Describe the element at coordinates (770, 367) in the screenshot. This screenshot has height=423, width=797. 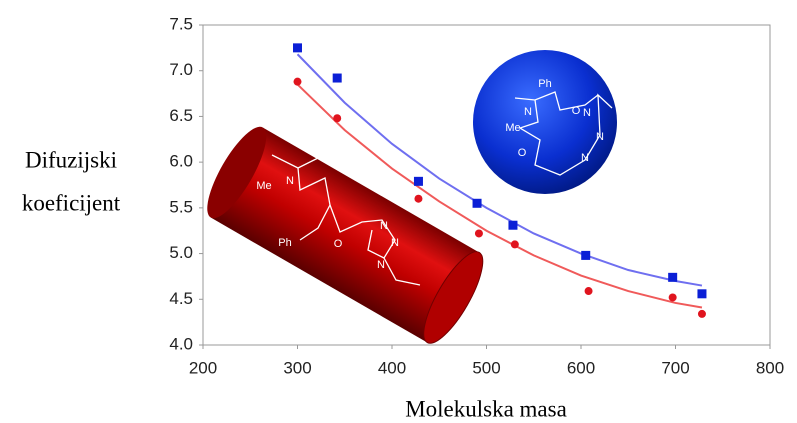
I see `x-tick-label: 800` at that location.